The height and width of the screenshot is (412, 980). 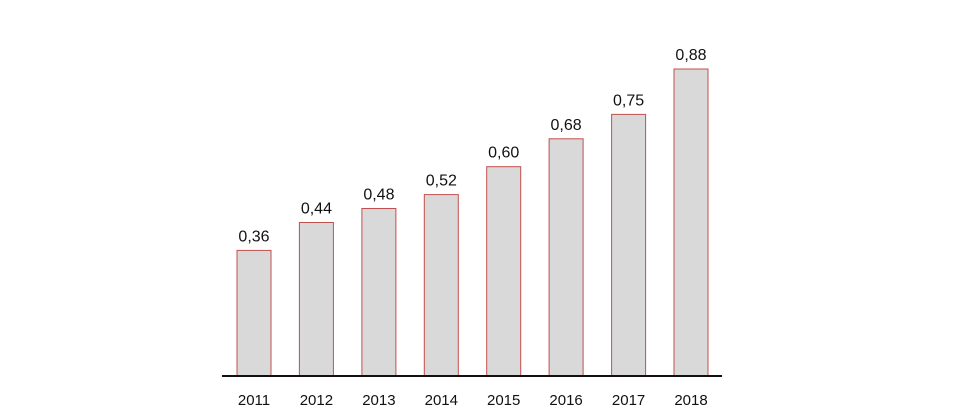 I want to click on value-label-2015: 0,60, so click(x=503, y=153).